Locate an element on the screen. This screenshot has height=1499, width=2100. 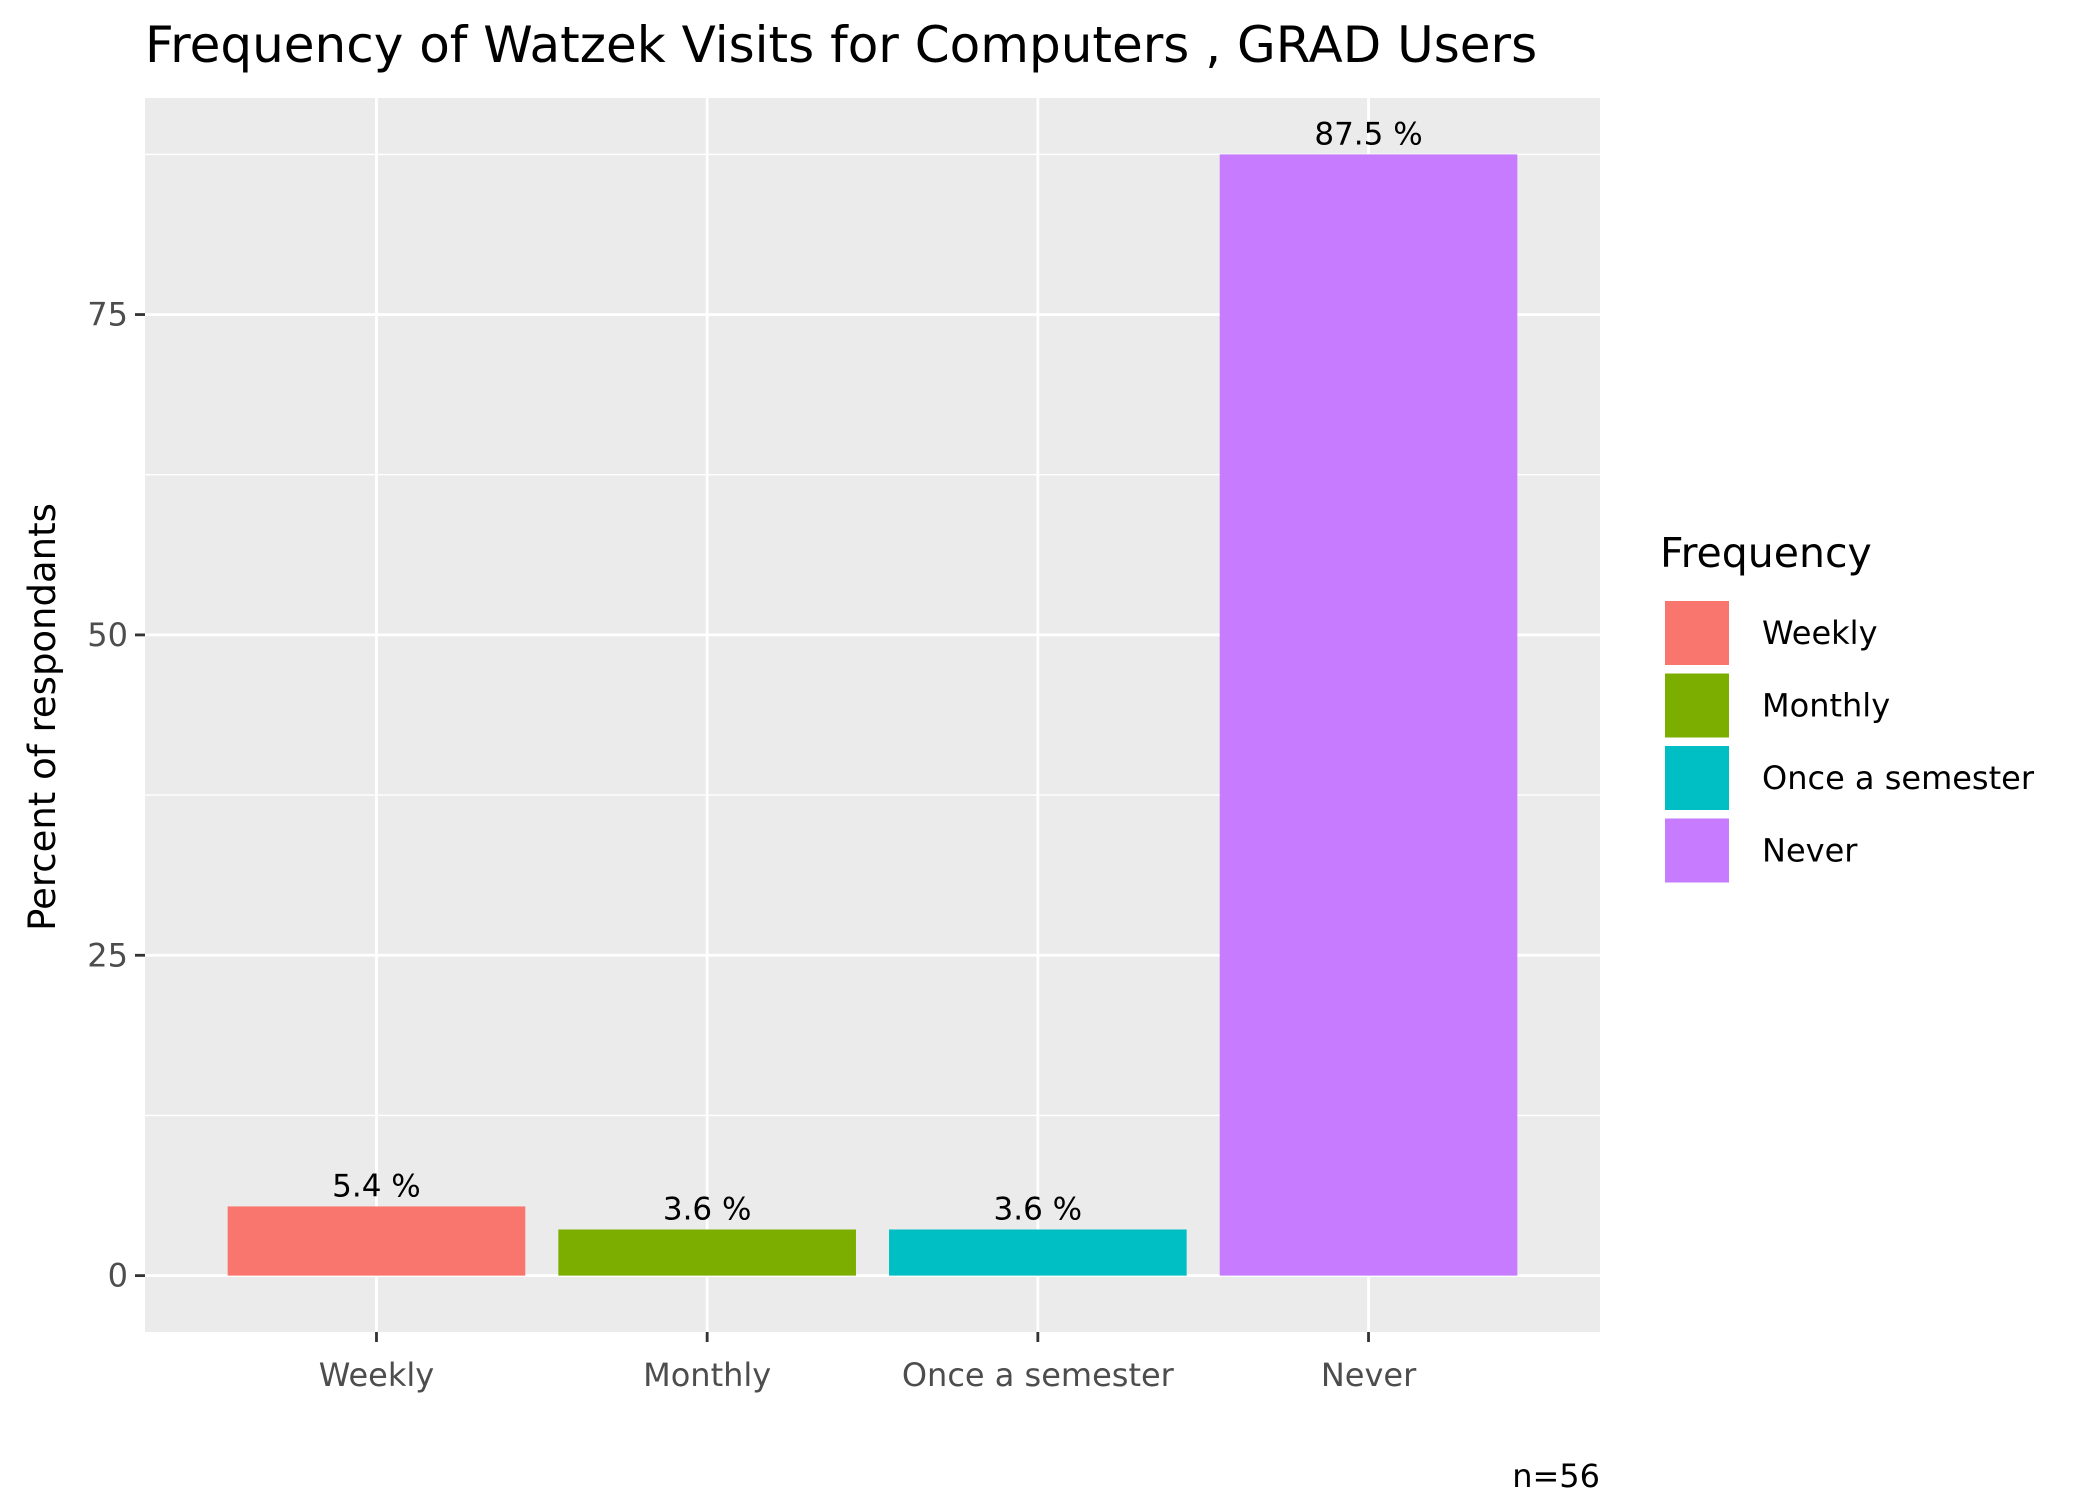
y-tick-label: 75 is located at coordinates (107, 315).